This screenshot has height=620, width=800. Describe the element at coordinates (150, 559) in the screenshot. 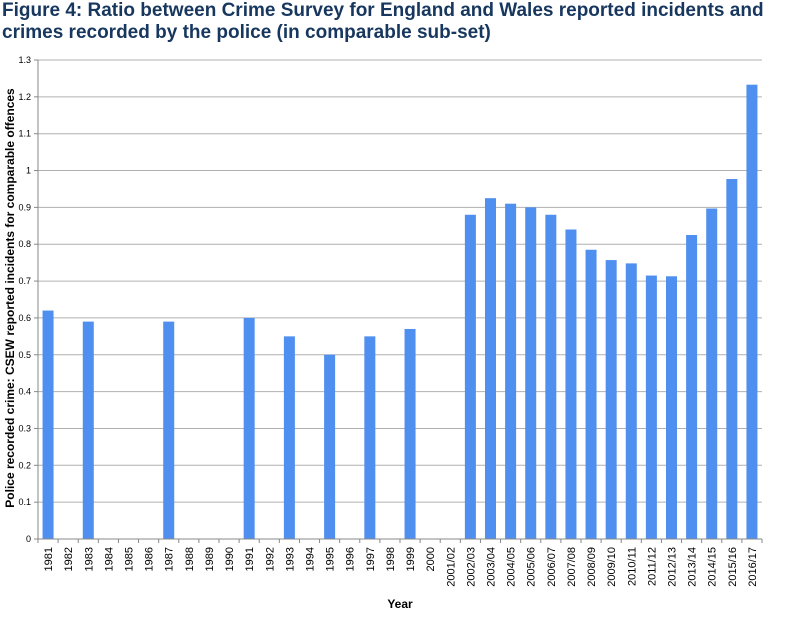

I see `x-tick-label: 1986` at that location.